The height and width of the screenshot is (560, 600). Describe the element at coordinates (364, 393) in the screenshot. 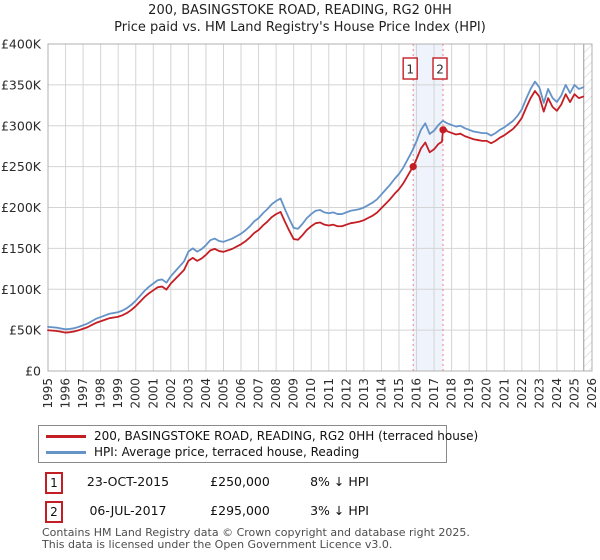

I see `svg-text: 2013` at that location.